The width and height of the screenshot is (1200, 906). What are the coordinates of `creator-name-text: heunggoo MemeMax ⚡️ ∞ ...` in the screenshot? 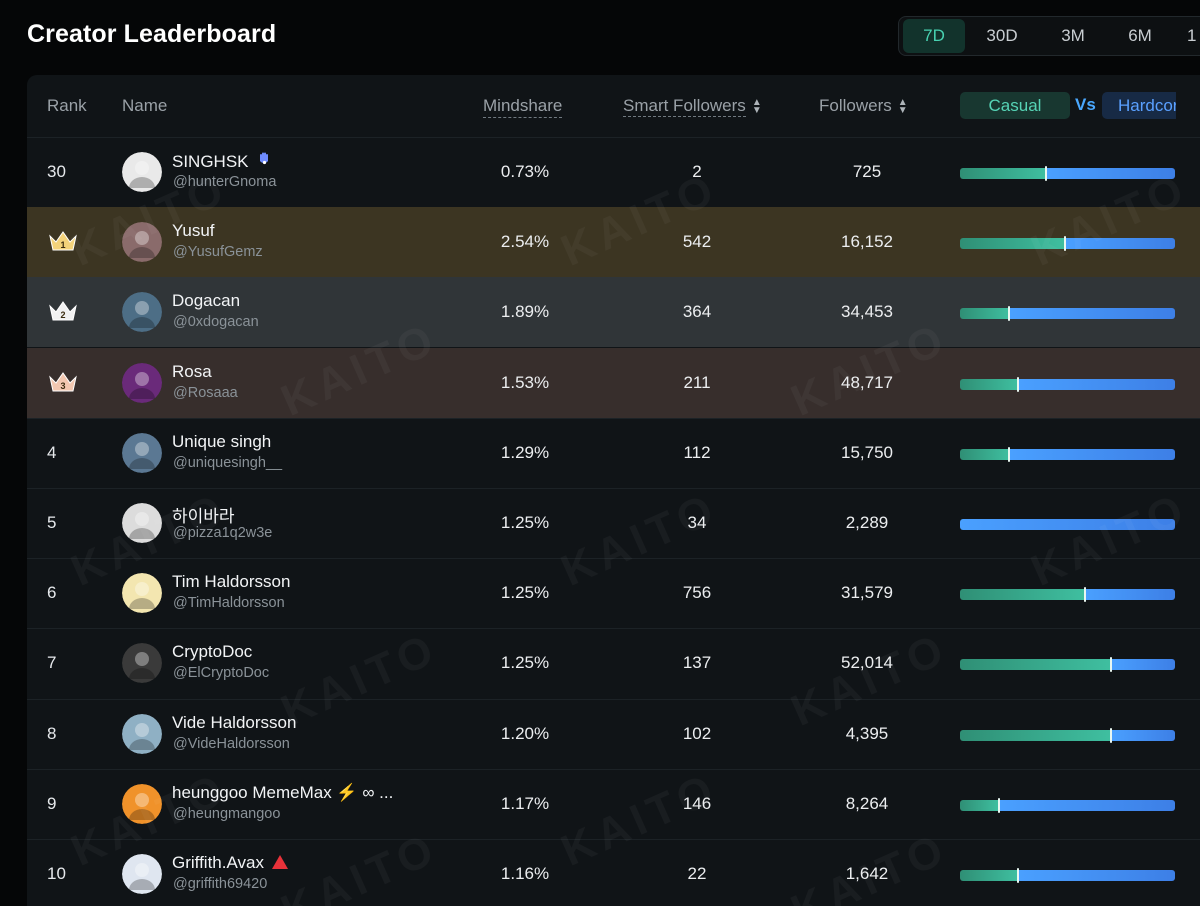 It's located at (283, 792).